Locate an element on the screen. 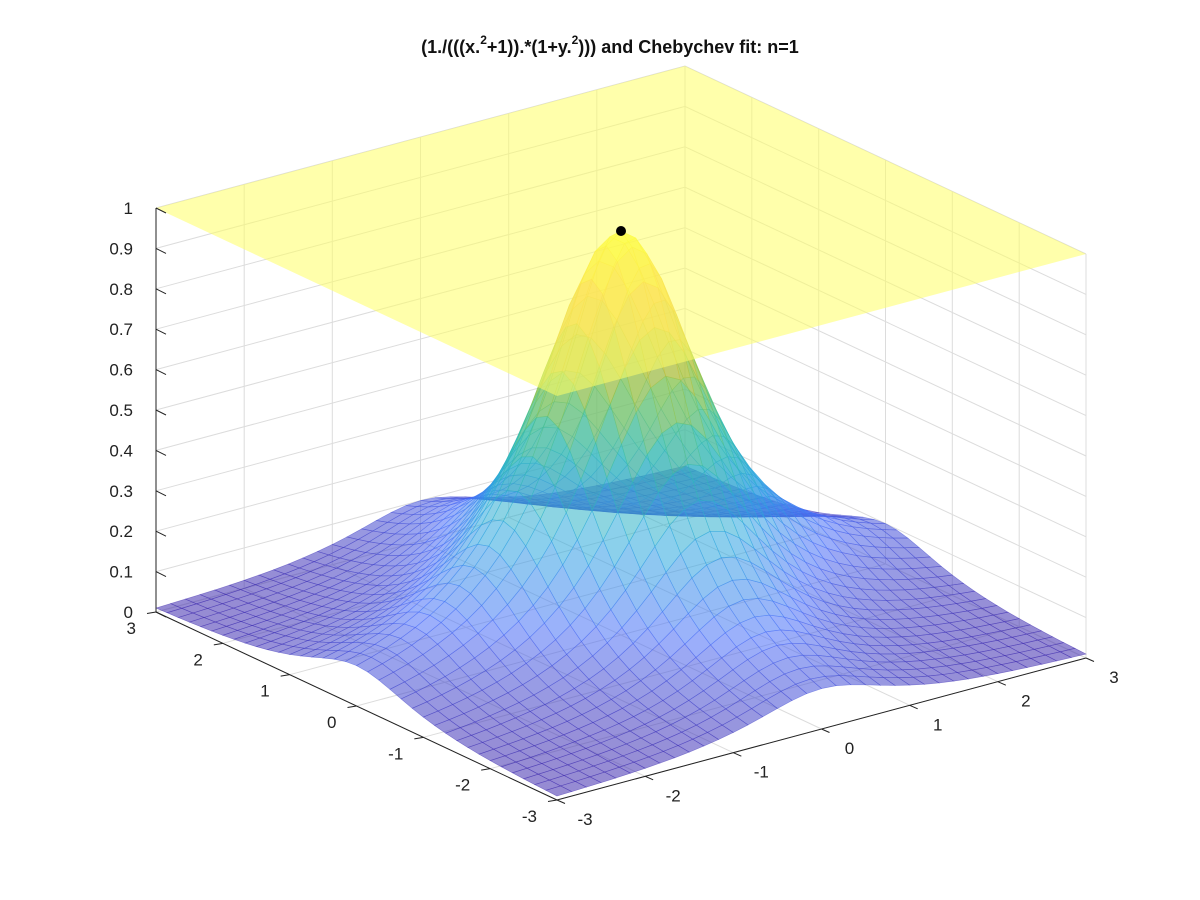 The width and height of the screenshot is (1200, 900). title-part-prefix: (1./(((x. is located at coordinates (450, 47).